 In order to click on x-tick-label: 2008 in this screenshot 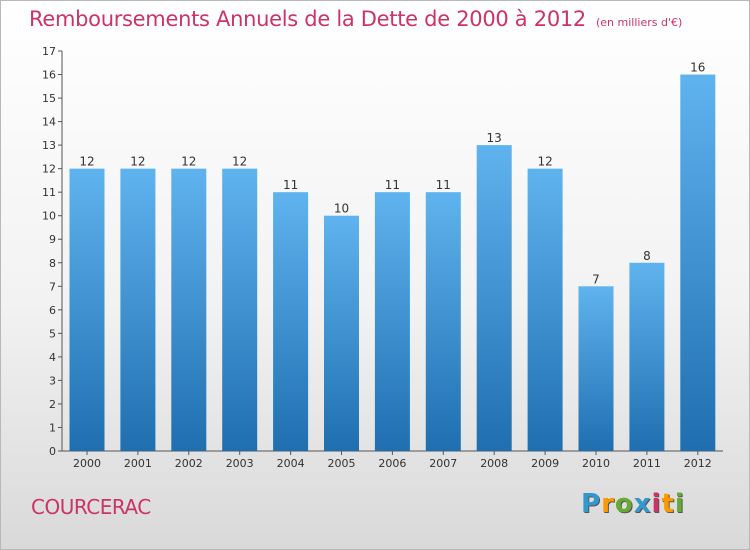, I will do `click(494, 463)`.